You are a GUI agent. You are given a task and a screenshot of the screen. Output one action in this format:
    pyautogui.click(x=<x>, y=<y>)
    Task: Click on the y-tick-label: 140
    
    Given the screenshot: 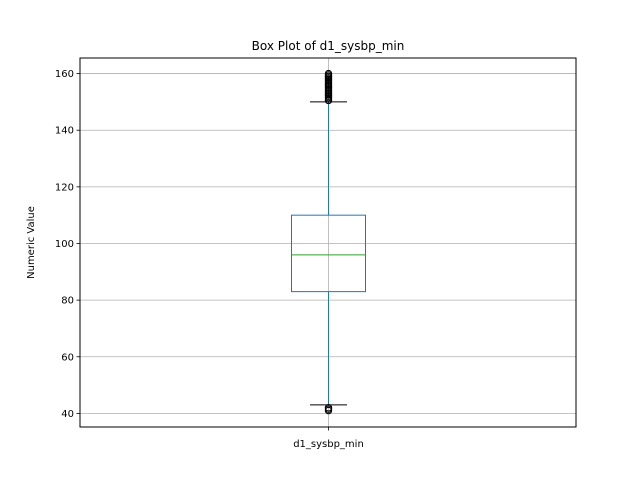 What is the action you would take?
    pyautogui.click(x=64, y=131)
    